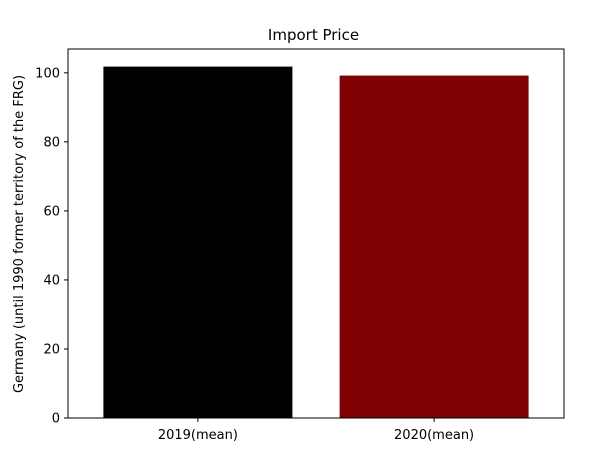 The width and height of the screenshot is (611, 468). Describe the element at coordinates (56, 419) in the screenshot. I see `y-tick-label: 0` at that location.